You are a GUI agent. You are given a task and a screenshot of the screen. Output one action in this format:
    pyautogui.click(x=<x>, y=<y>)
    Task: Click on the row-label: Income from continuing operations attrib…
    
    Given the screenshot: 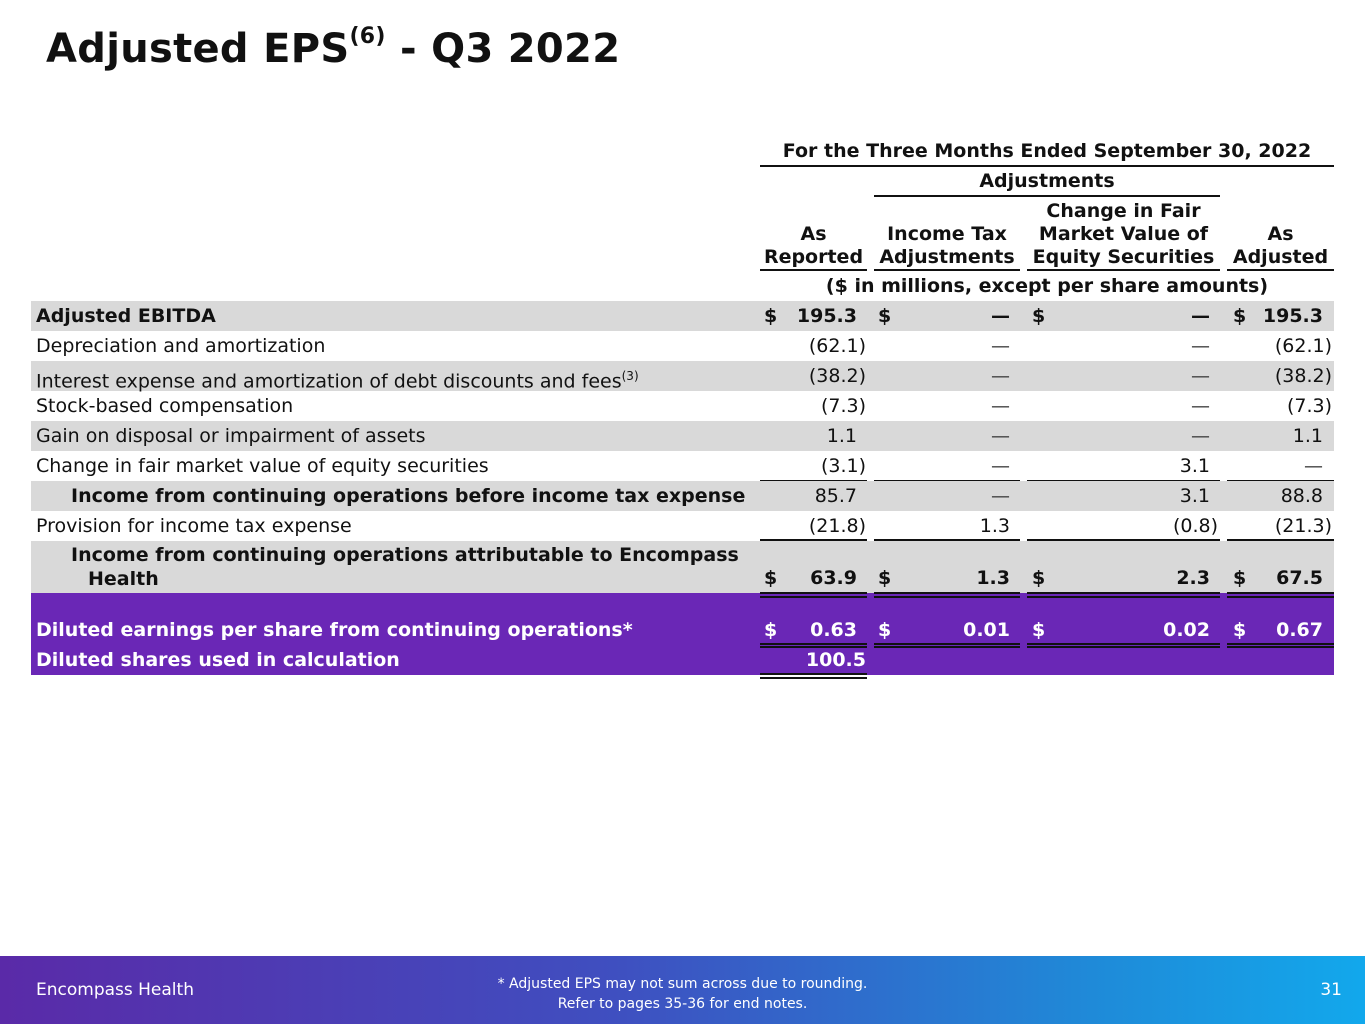 What is the action you would take?
    pyautogui.click(x=405, y=567)
    